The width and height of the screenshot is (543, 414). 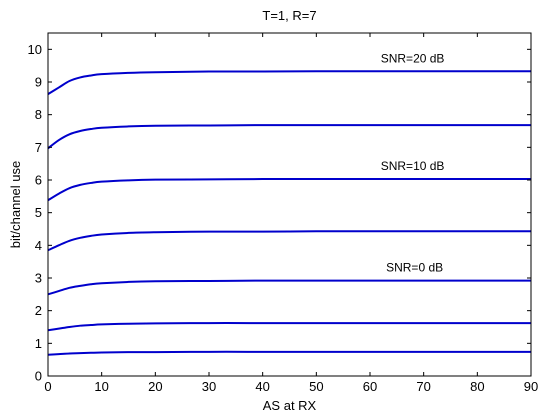 What do you see at coordinates (35, 49) in the screenshot?
I see `y-tick-label: 10` at bounding box center [35, 49].